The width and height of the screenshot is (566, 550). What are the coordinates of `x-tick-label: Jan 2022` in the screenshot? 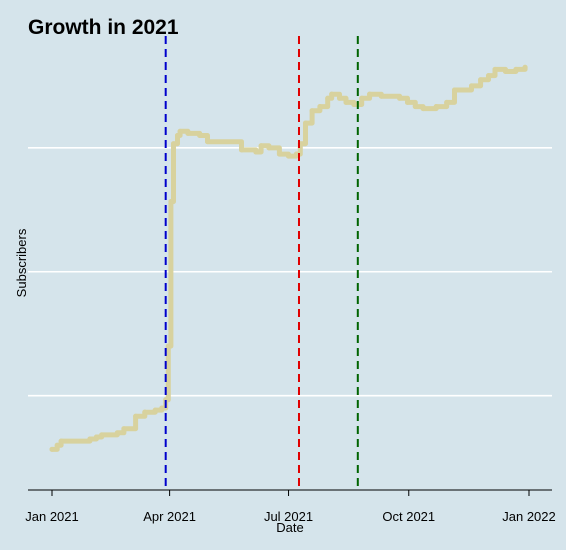 It's located at (529, 516).